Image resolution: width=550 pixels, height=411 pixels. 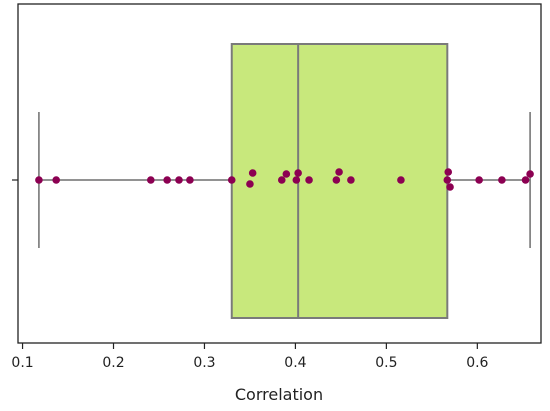 I want to click on x-tick-label: 0.2, so click(x=113, y=363).